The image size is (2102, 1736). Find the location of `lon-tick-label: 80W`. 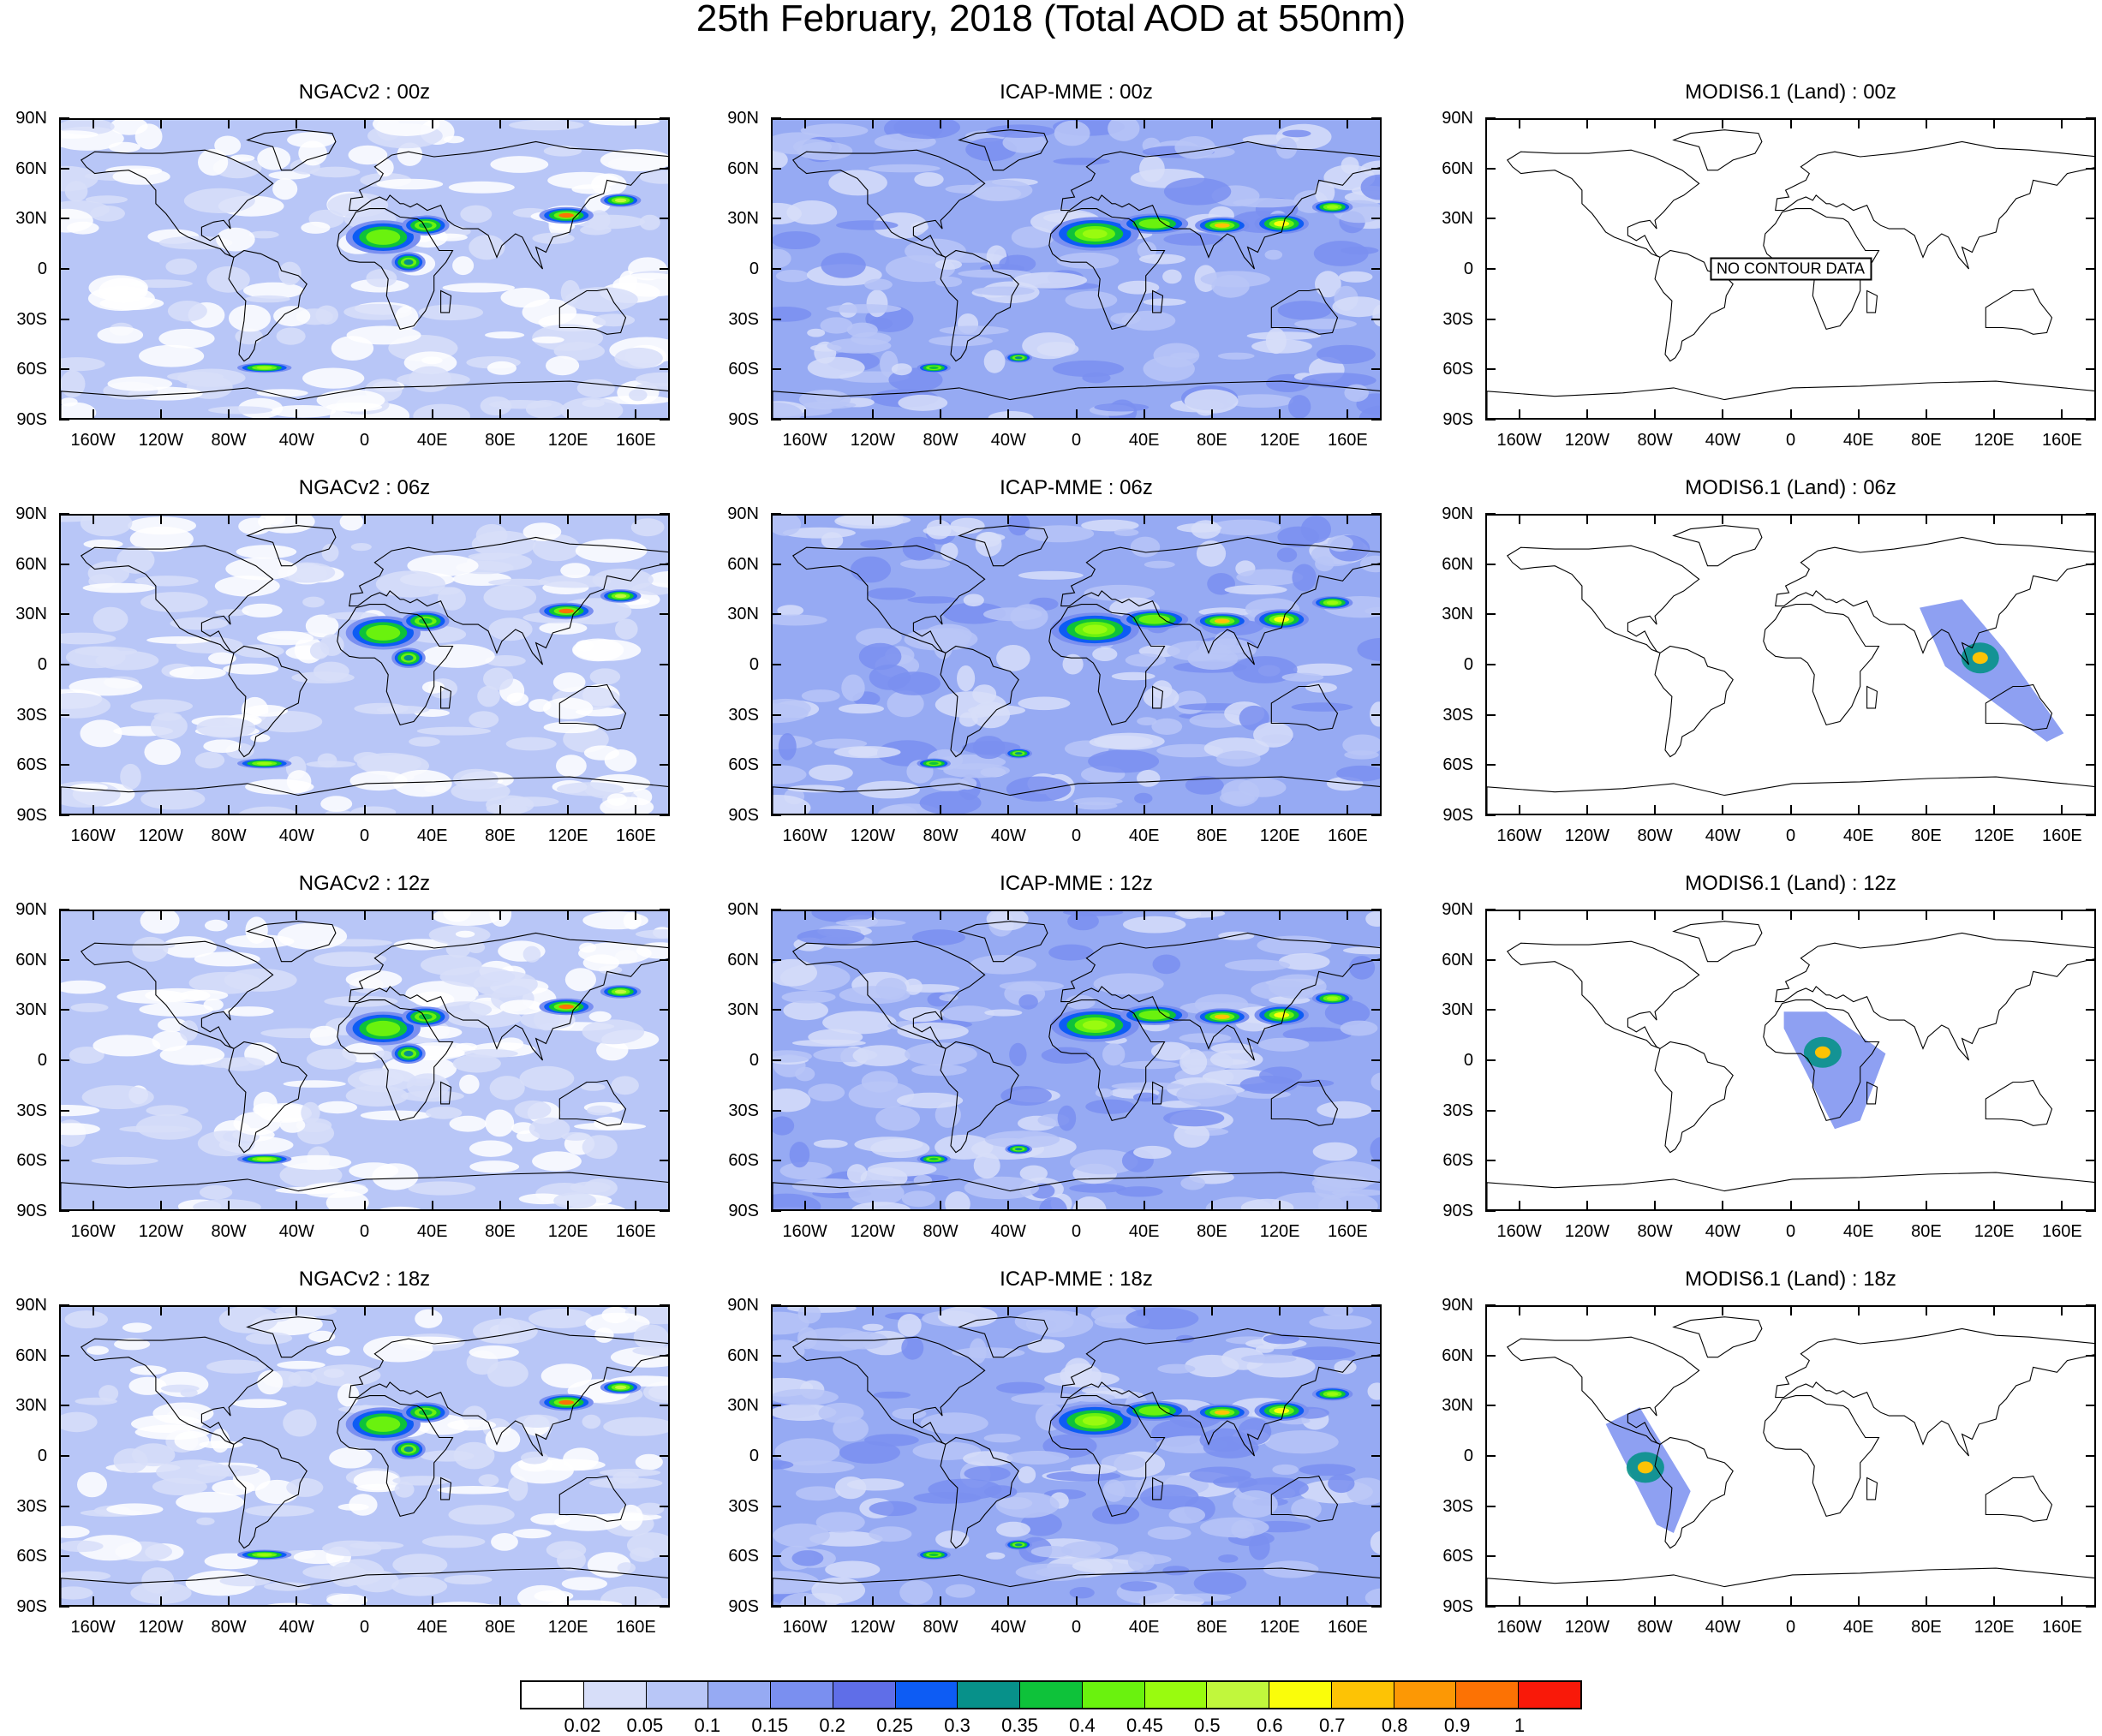

lon-tick-label: 80W is located at coordinates (1655, 440).